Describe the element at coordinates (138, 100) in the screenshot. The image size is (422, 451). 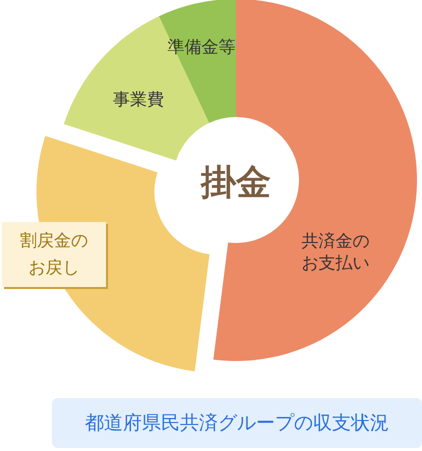
I see `slice-label: 事業費` at that location.